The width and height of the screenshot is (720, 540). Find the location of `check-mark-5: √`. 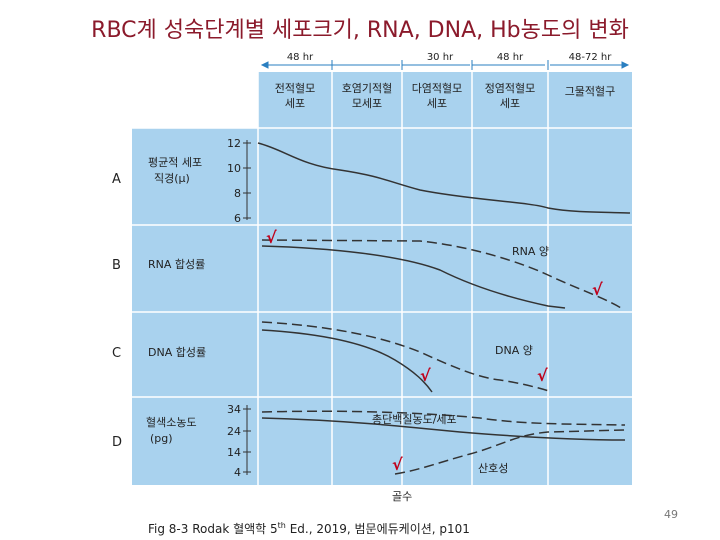

check-mark-5: √ is located at coordinates (397, 464).